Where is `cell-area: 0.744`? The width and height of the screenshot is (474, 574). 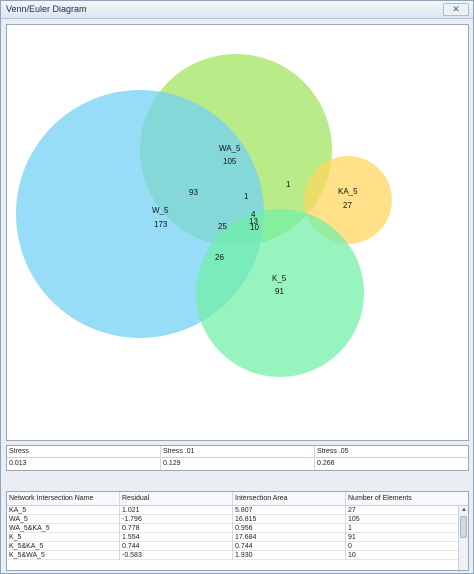
cell-area: 0.744 is located at coordinates (289, 546).